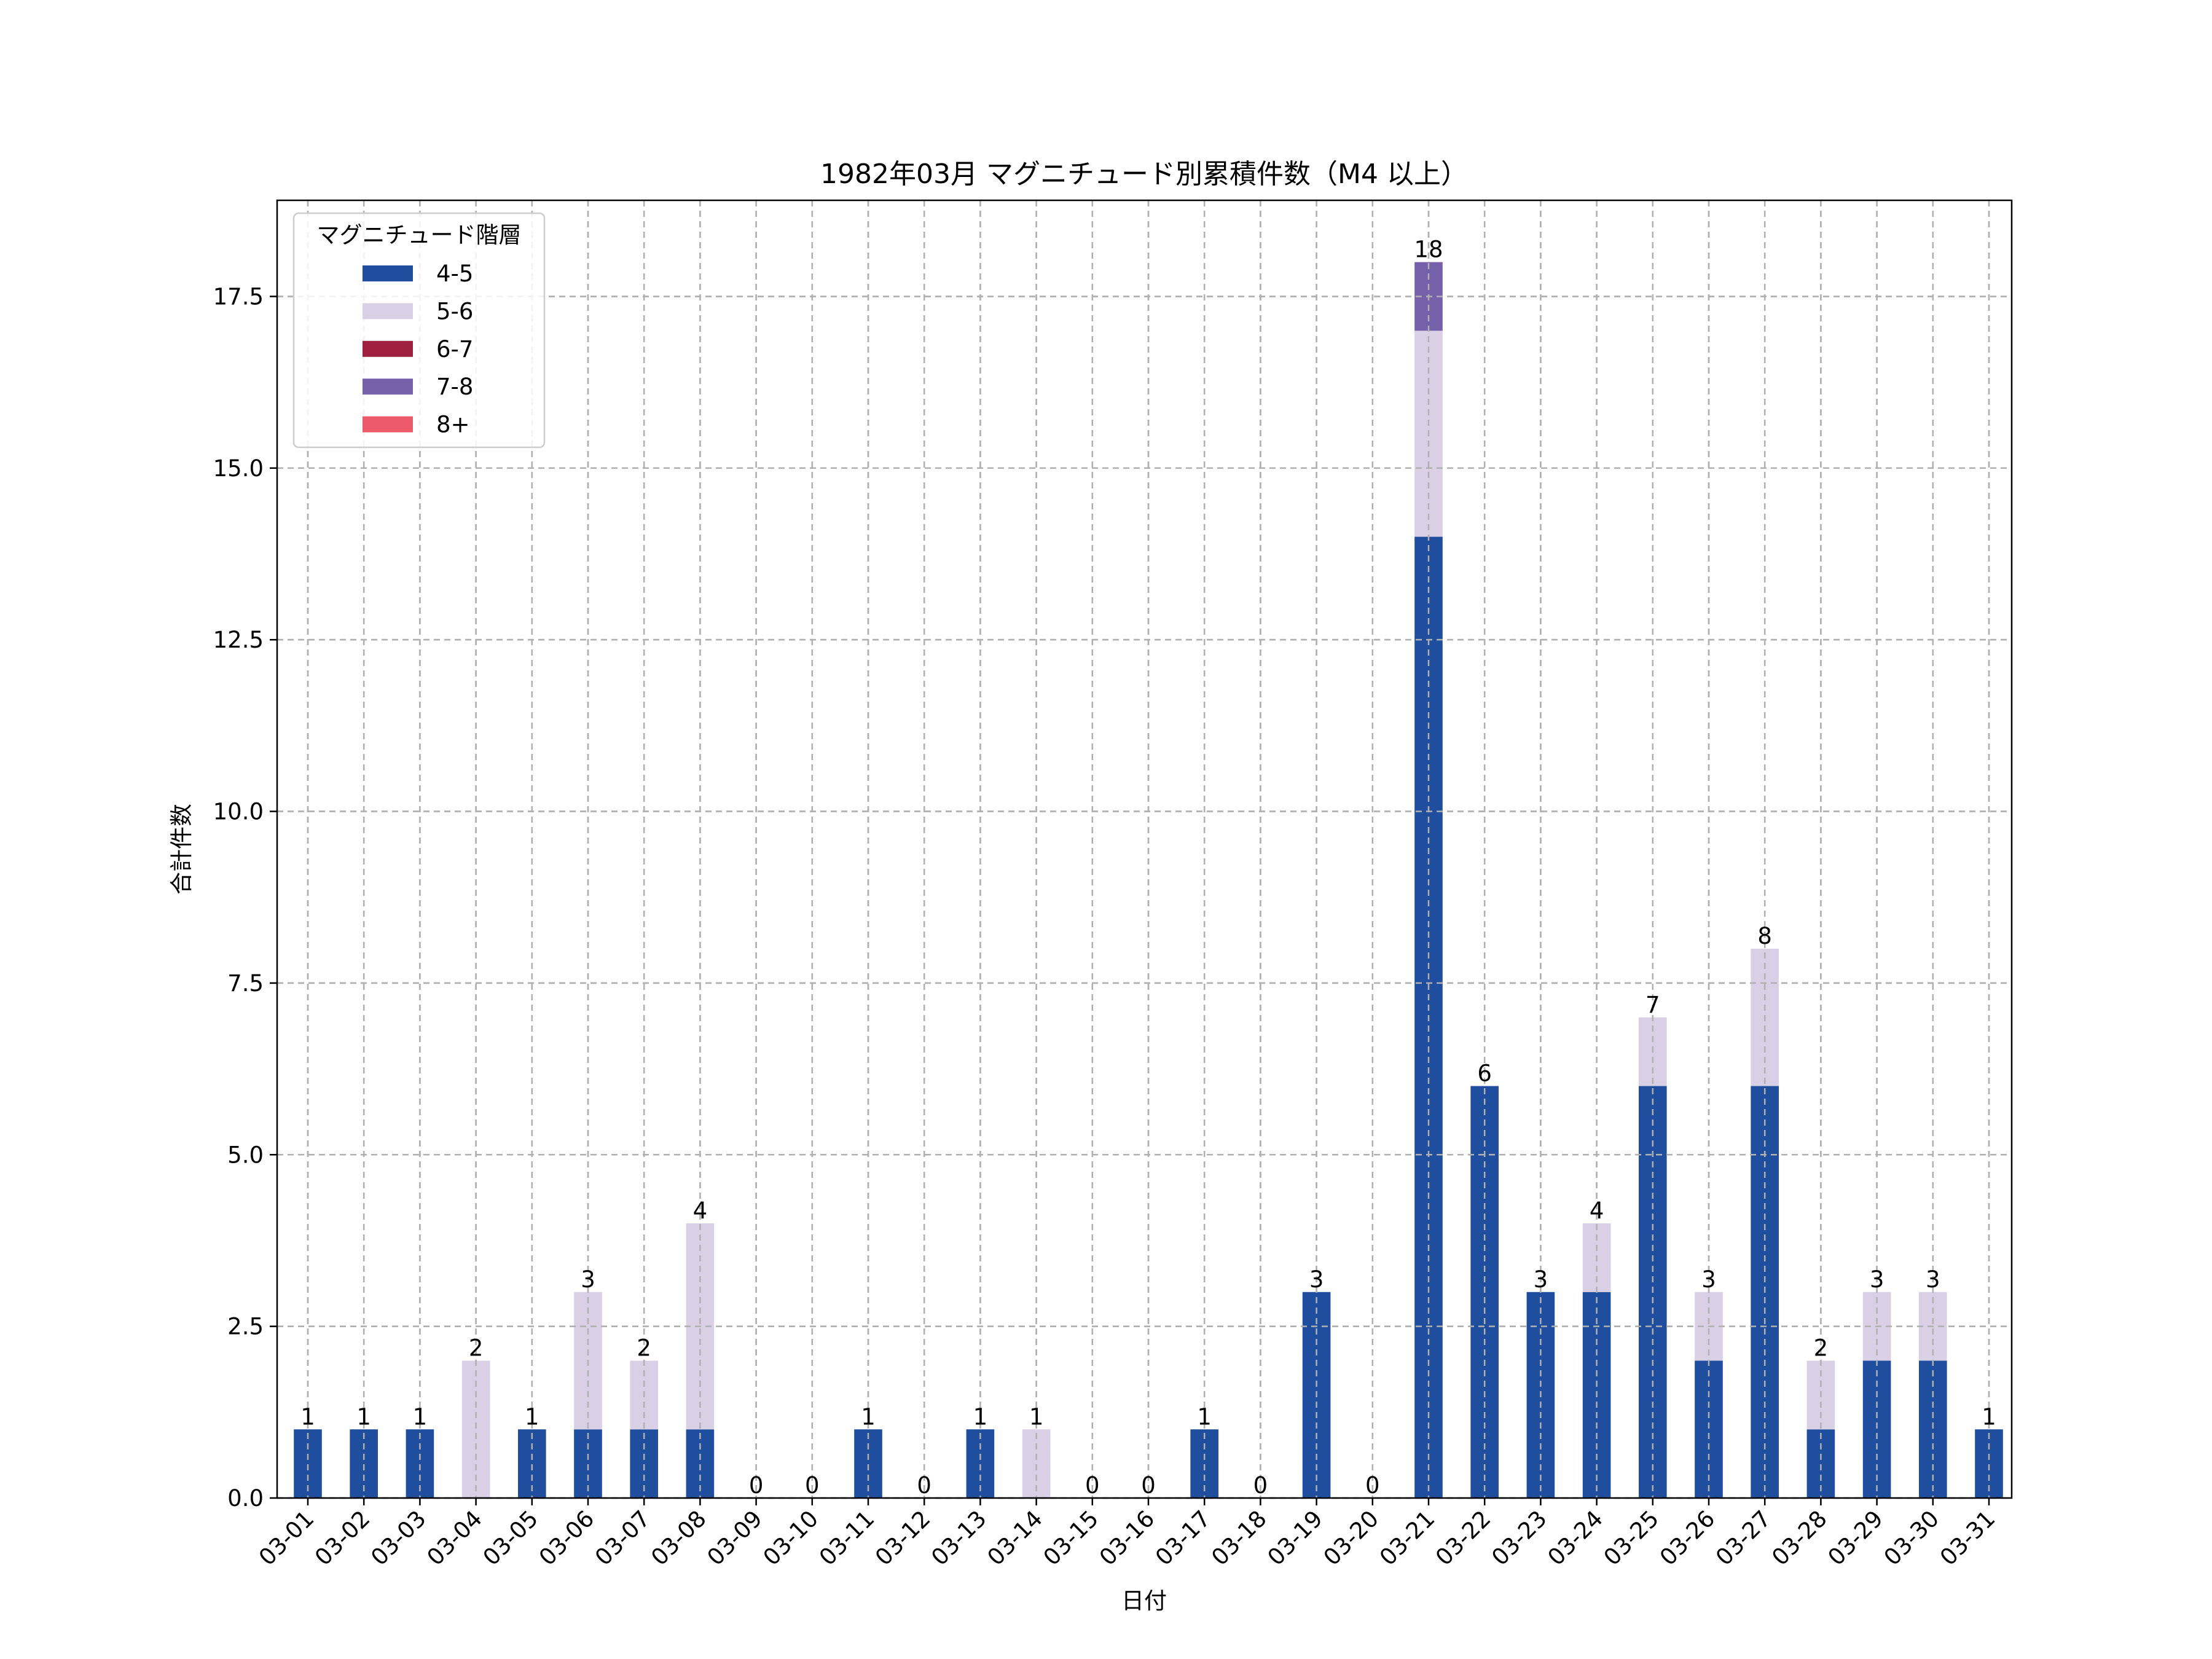  What do you see at coordinates (1967, 1538) in the screenshot?
I see `x-tick-label: 03-31` at bounding box center [1967, 1538].